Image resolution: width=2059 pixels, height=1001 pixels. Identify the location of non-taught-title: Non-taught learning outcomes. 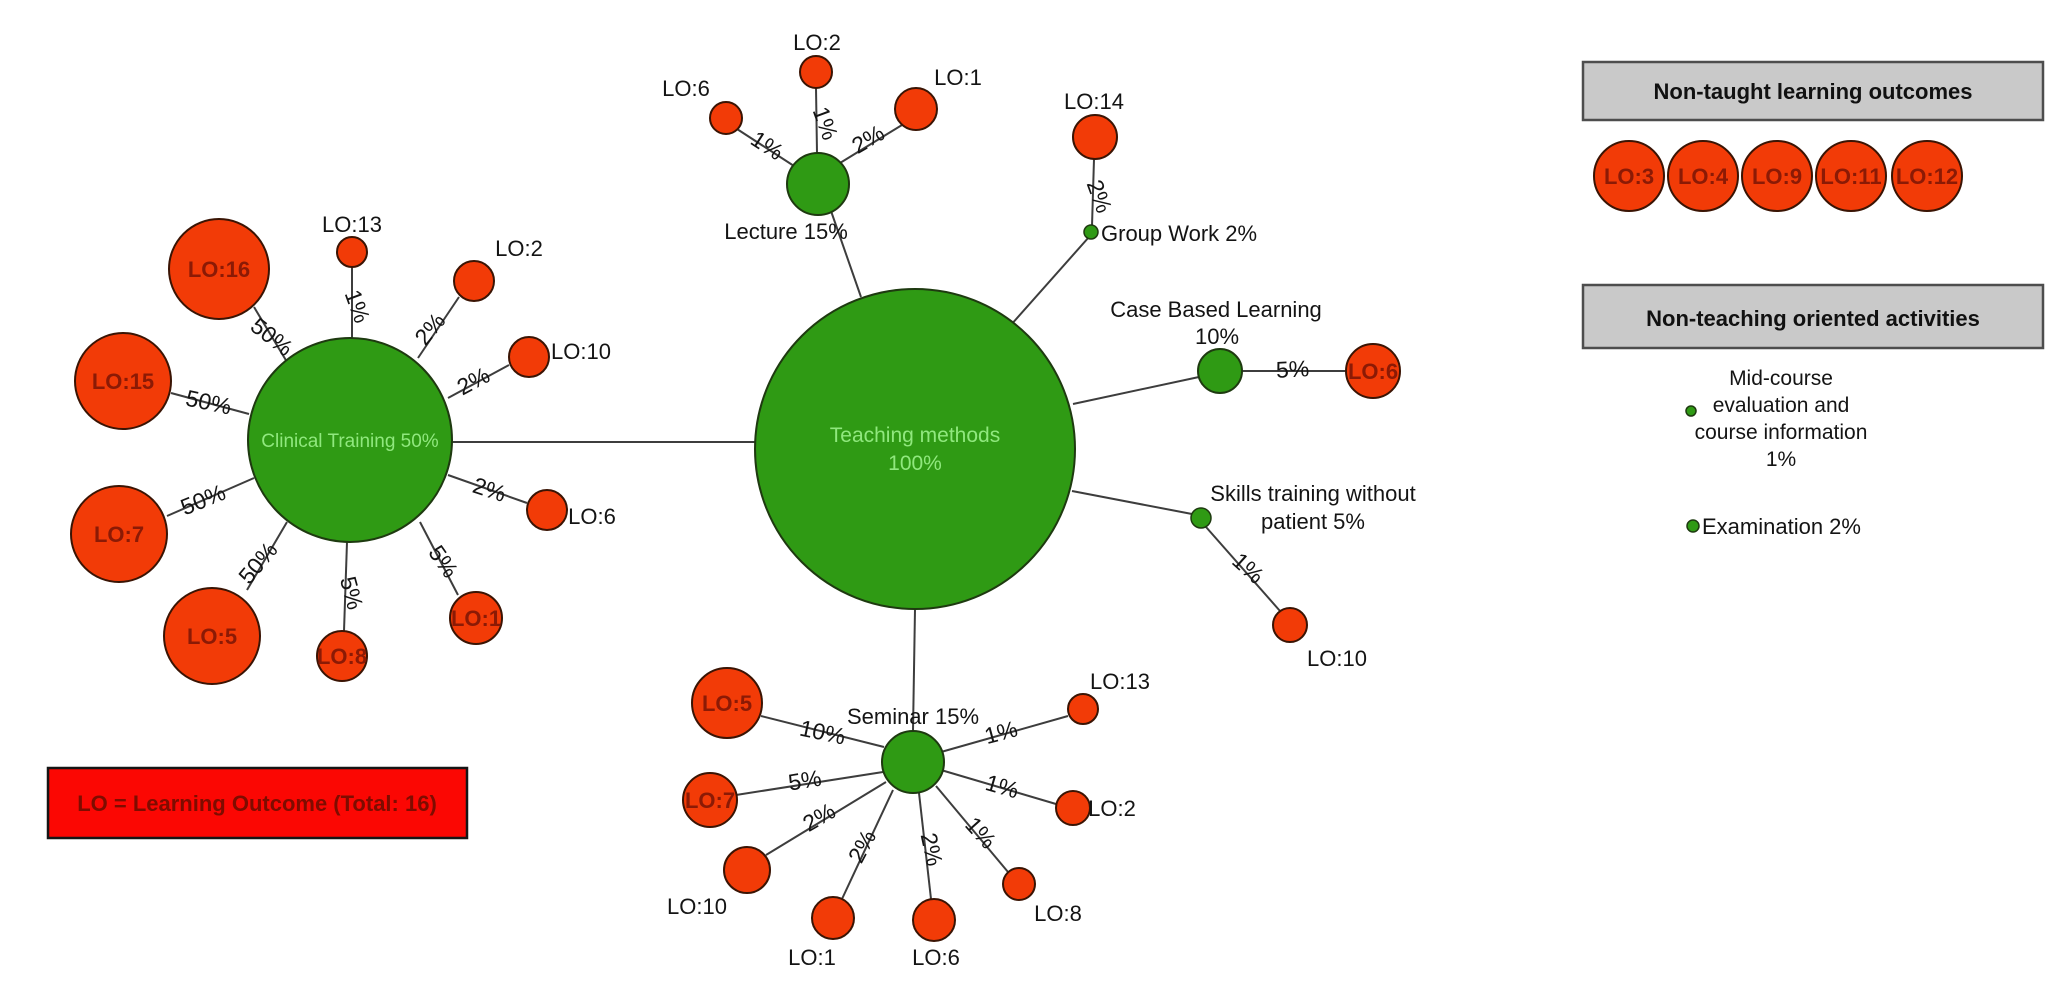
(1813, 91).